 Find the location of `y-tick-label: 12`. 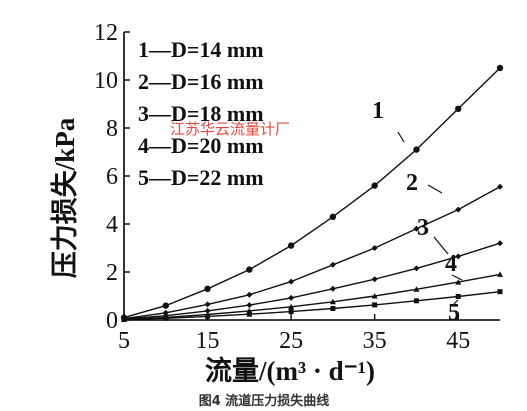

y-tick-label: 12 is located at coordinates (106, 33).